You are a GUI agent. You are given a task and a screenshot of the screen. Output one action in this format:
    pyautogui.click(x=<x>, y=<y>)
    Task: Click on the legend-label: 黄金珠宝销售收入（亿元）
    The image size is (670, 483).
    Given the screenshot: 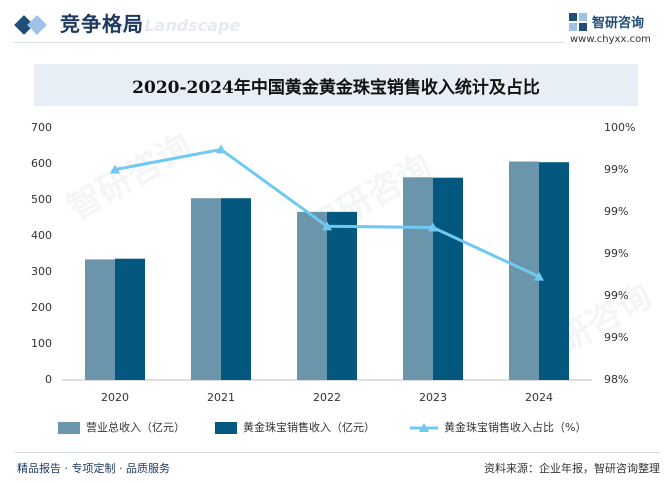 What is the action you would take?
    pyautogui.click(x=309, y=427)
    